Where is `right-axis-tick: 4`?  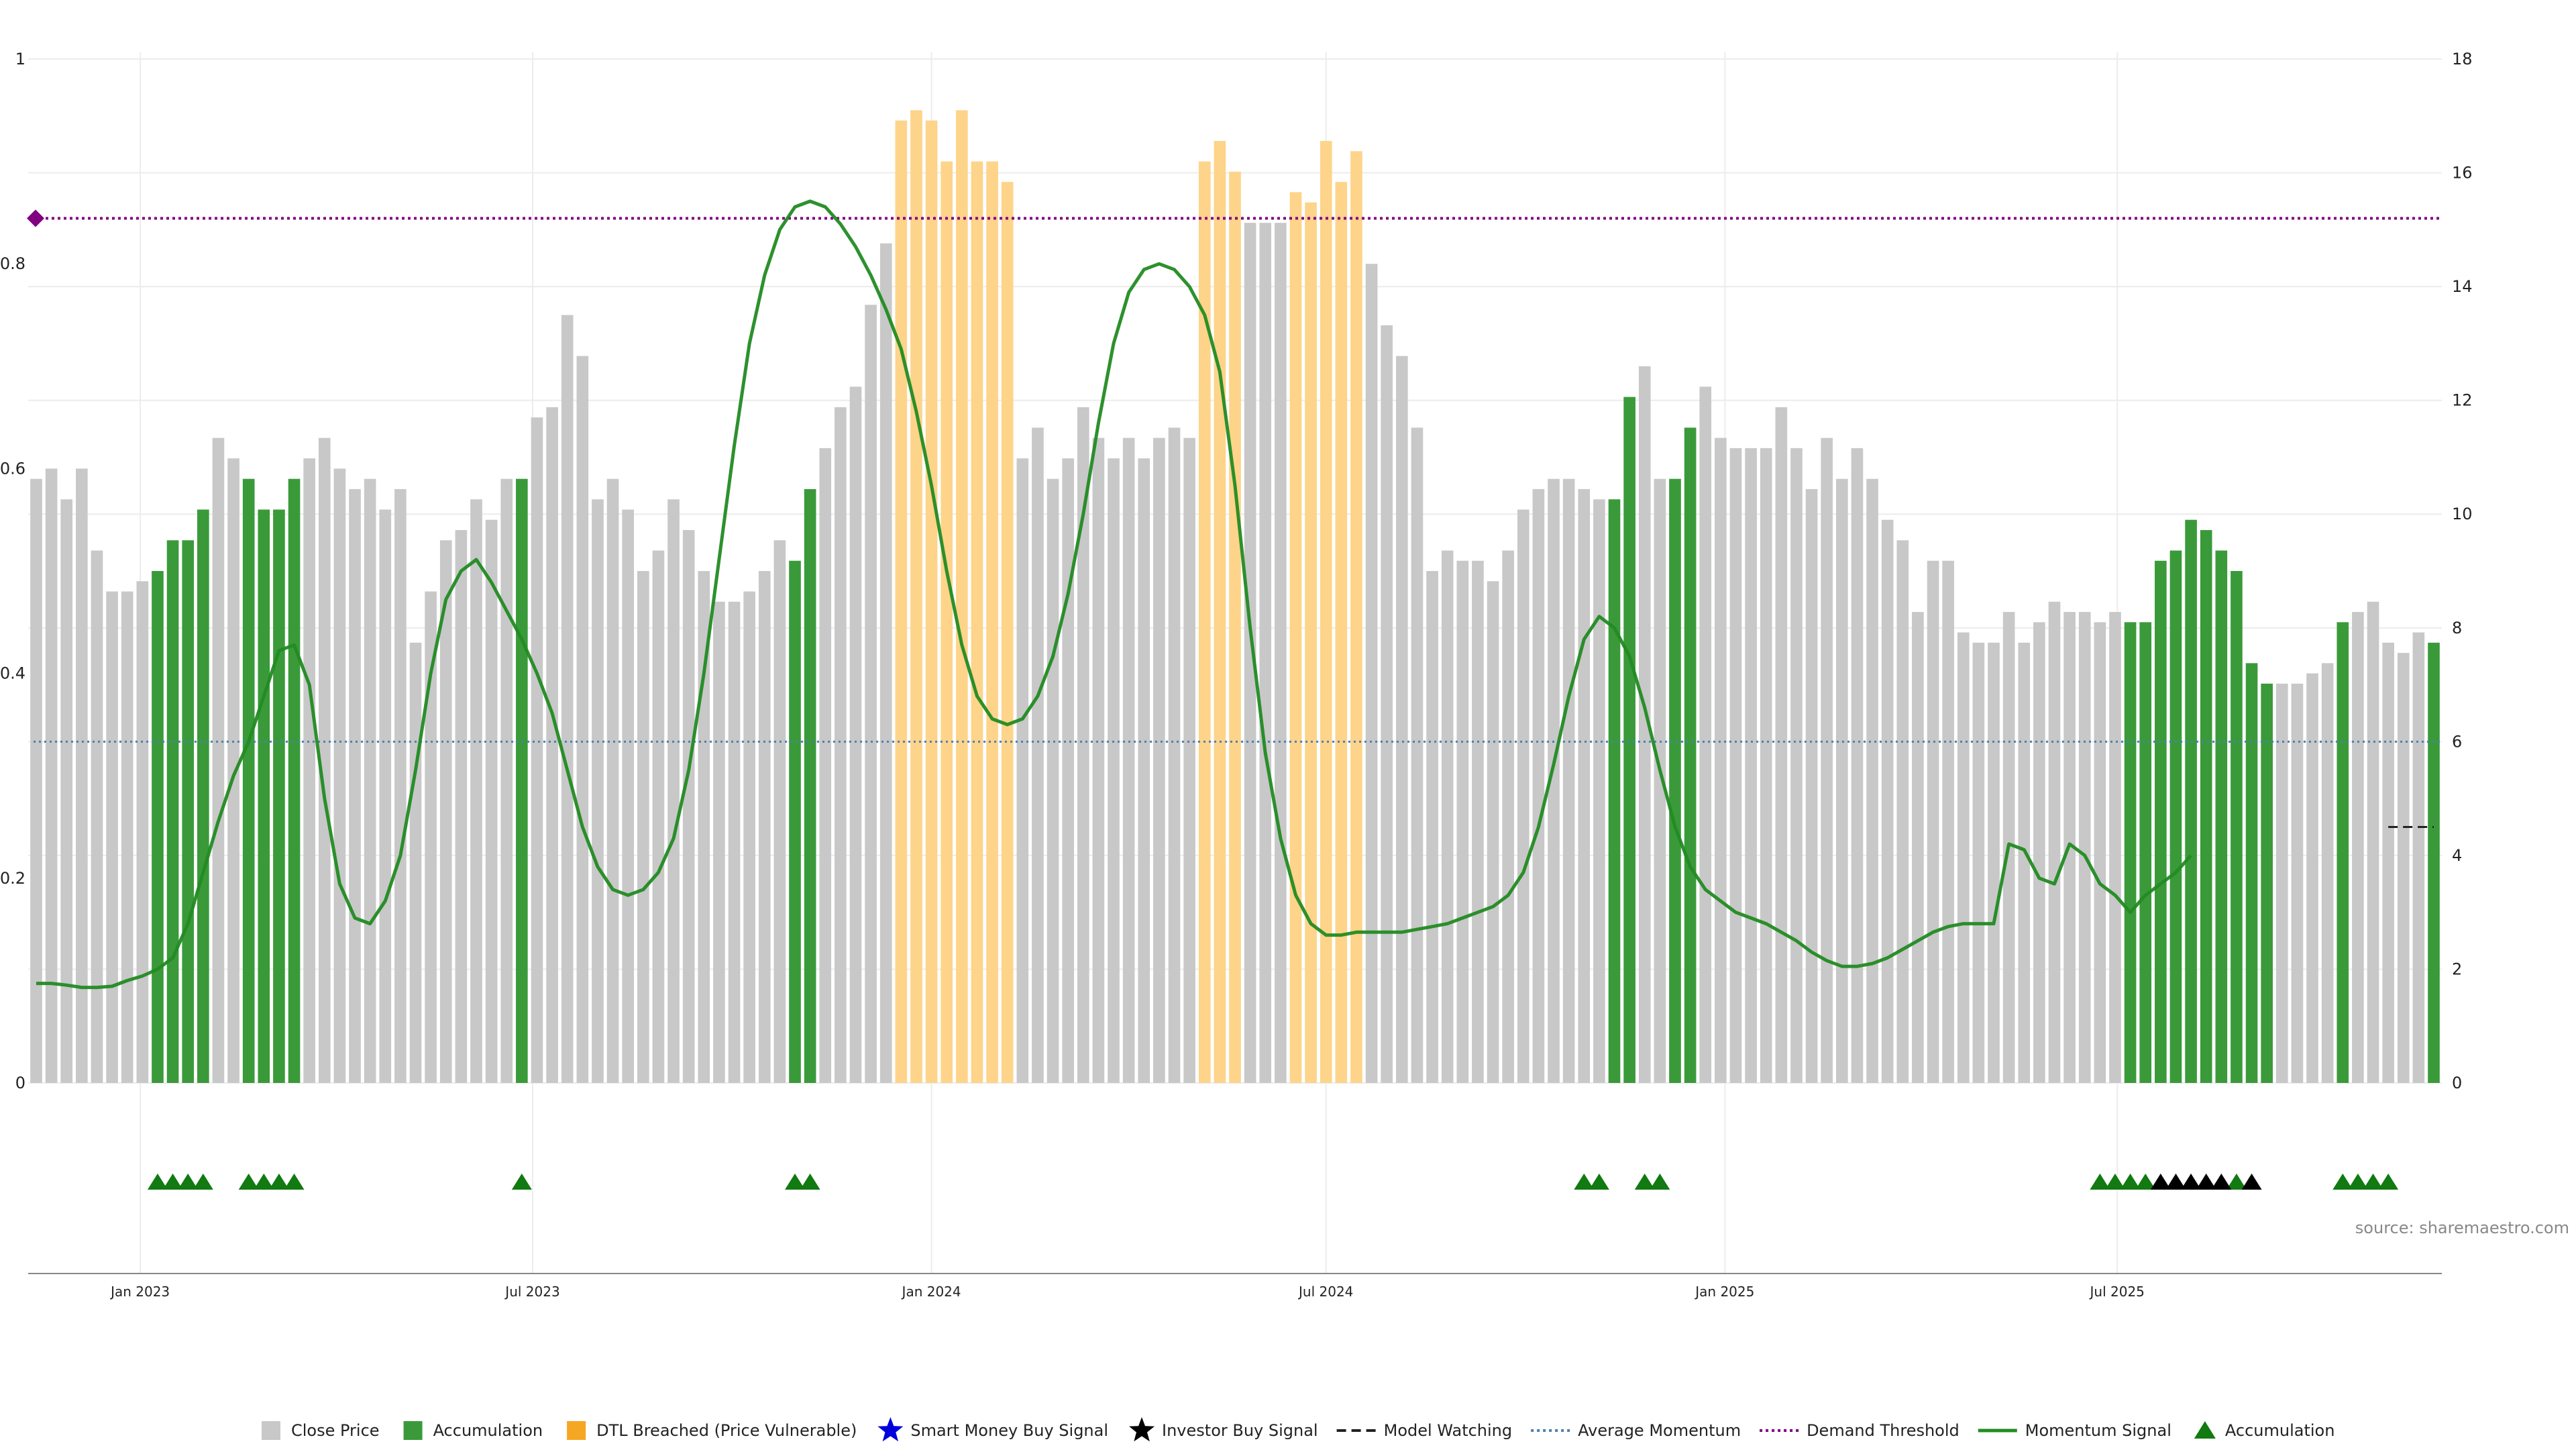
right-axis-tick: 4 is located at coordinates (2457, 856).